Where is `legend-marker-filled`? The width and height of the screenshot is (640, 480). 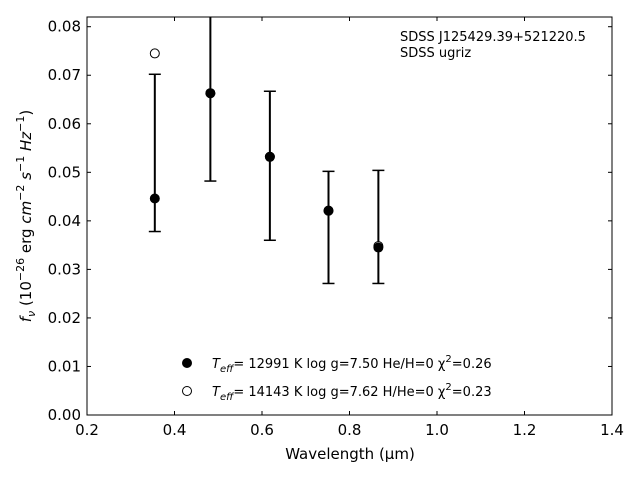 legend-marker-filled is located at coordinates (187, 363).